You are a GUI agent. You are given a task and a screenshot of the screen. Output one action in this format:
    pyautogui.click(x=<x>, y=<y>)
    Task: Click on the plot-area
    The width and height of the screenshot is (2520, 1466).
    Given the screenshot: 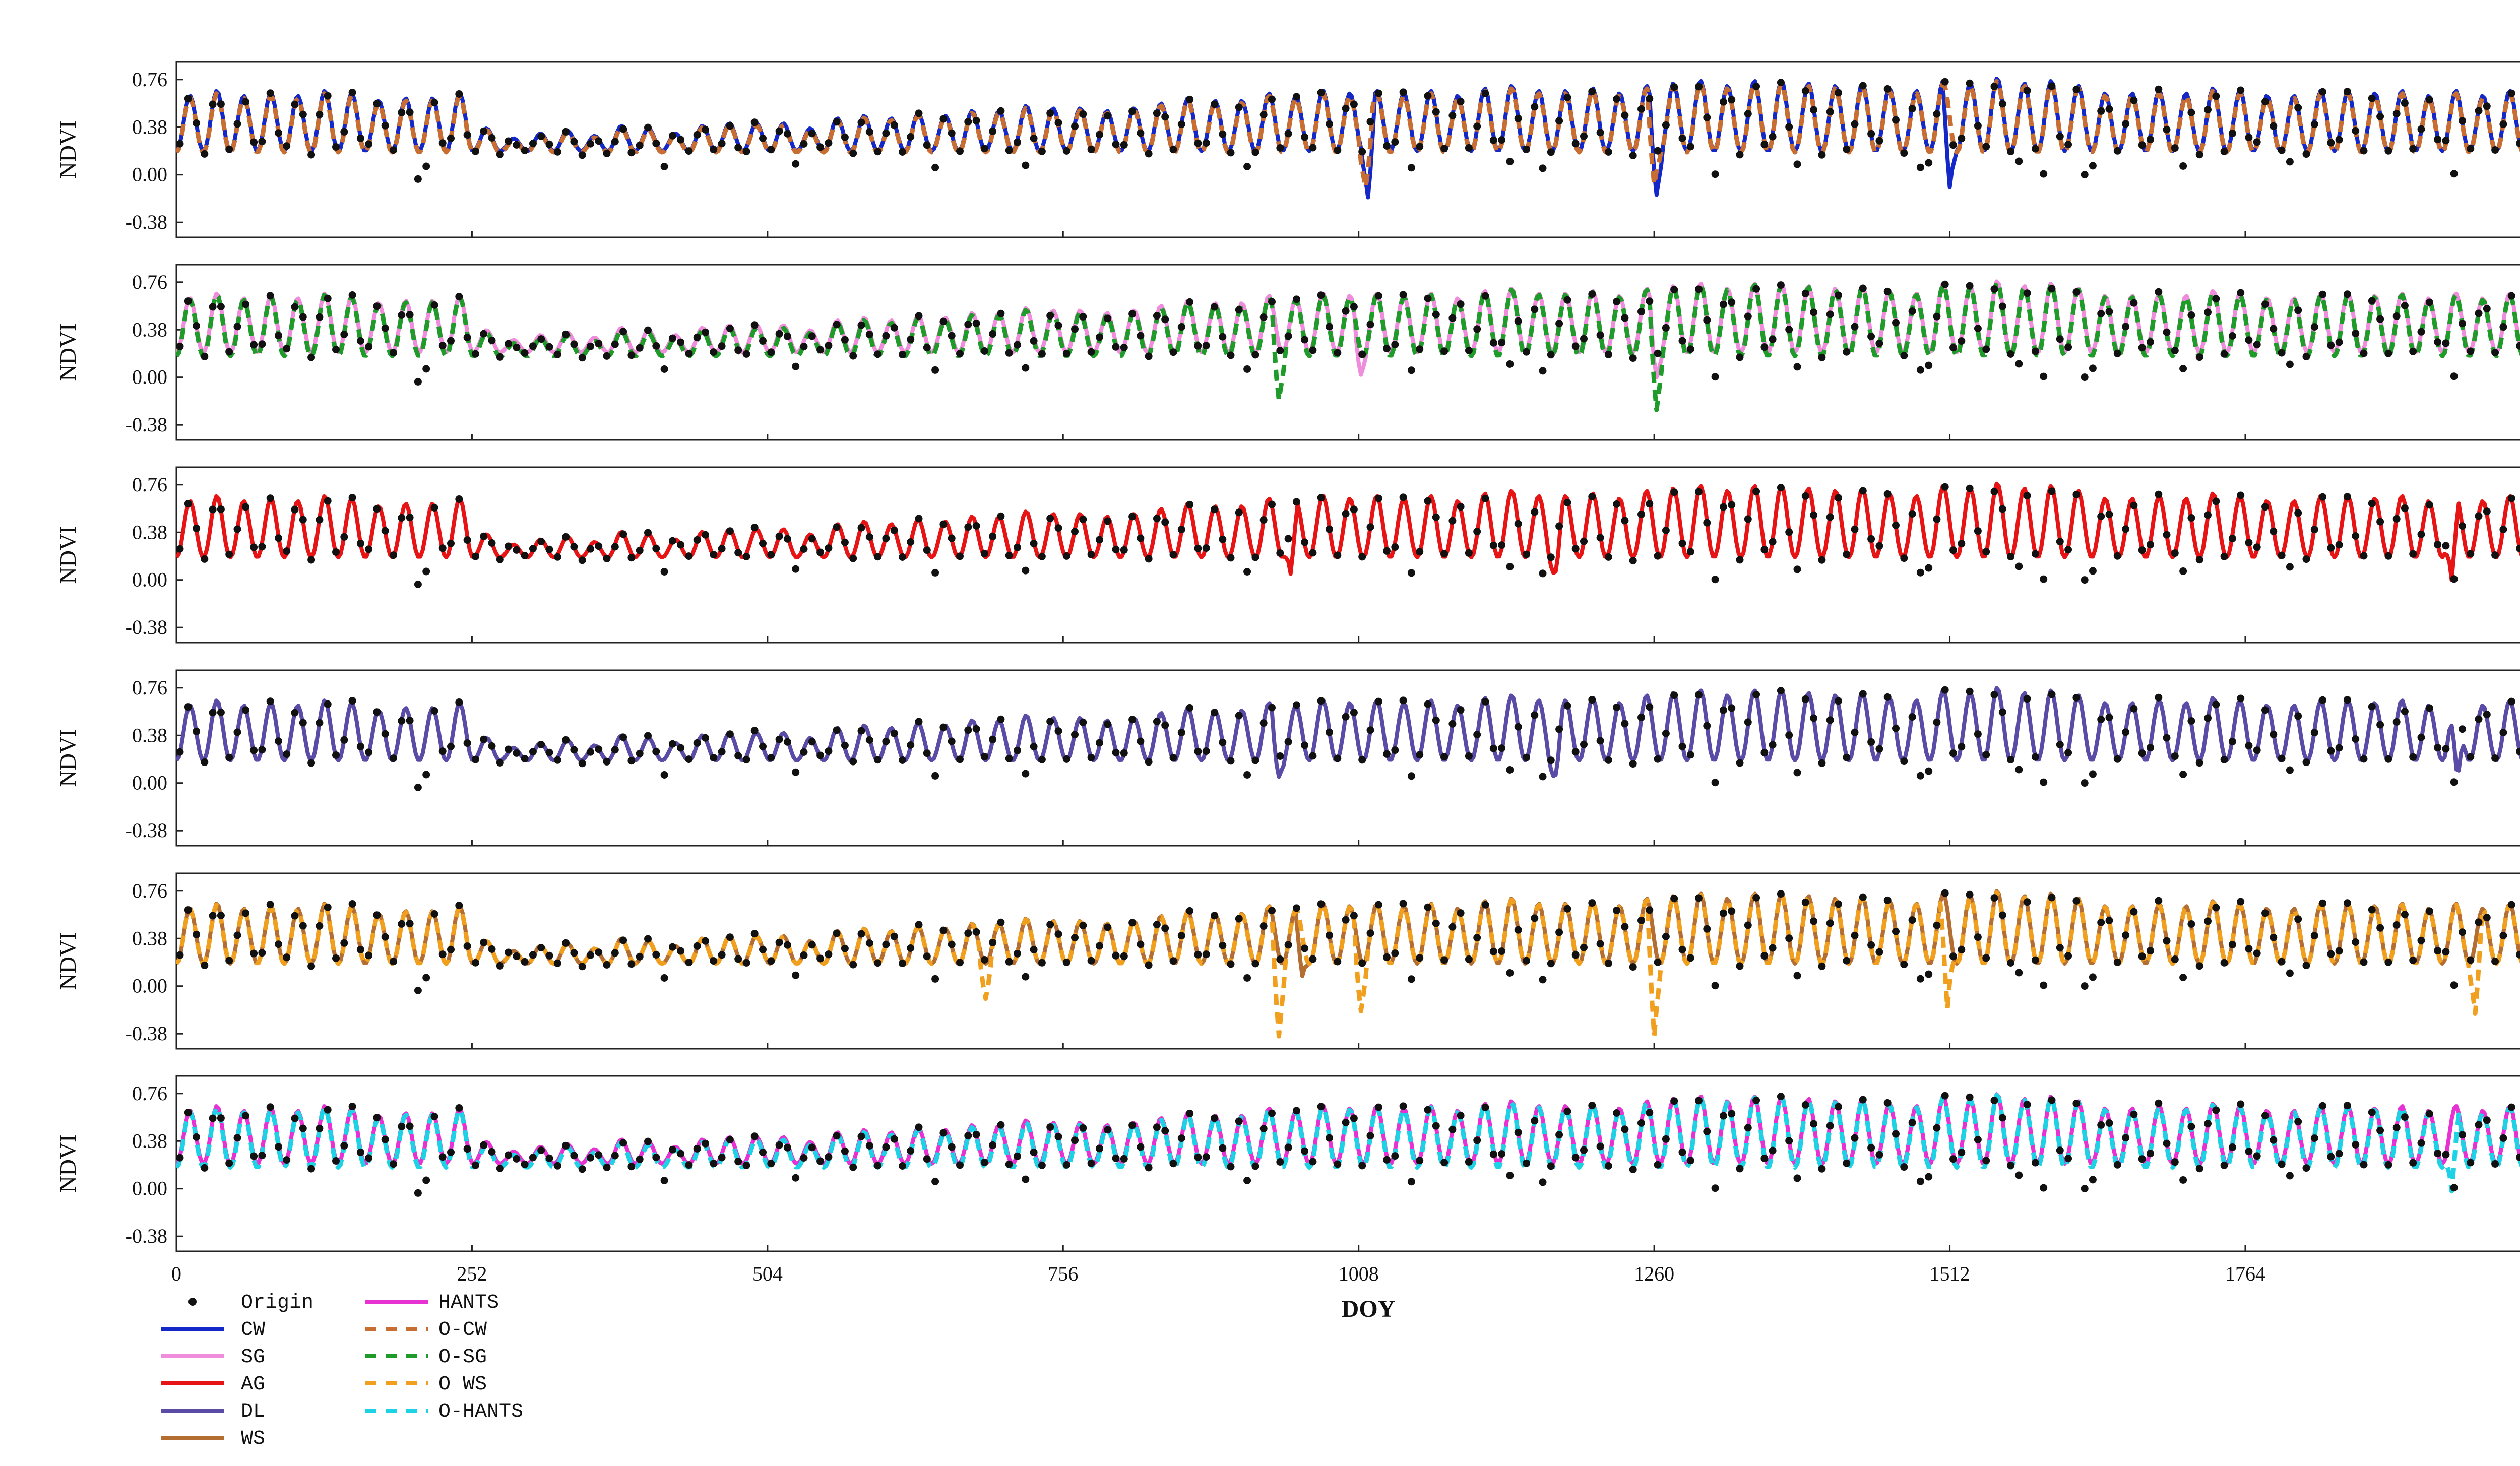 What is the action you would take?
    pyautogui.click(x=1348, y=534)
    